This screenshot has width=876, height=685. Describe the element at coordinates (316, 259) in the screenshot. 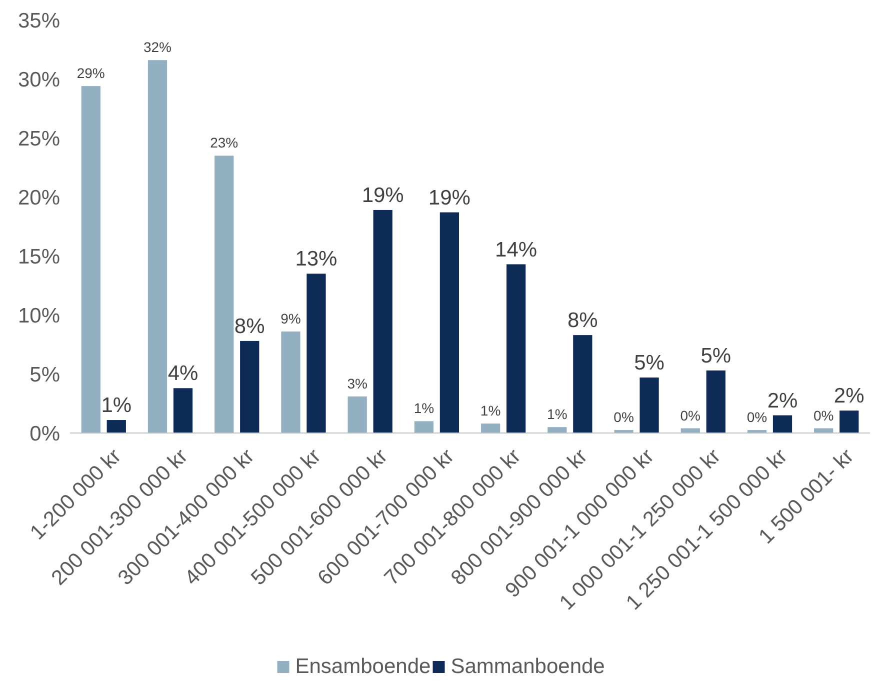

I see `data-label: 13%` at that location.